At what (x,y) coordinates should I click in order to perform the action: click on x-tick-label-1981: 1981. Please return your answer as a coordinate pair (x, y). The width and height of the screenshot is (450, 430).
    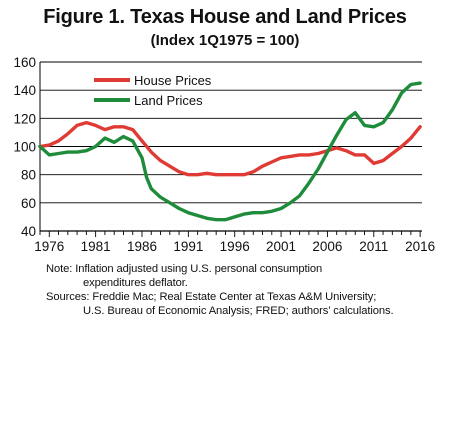
    Looking at the image, I should click on (96, 246).